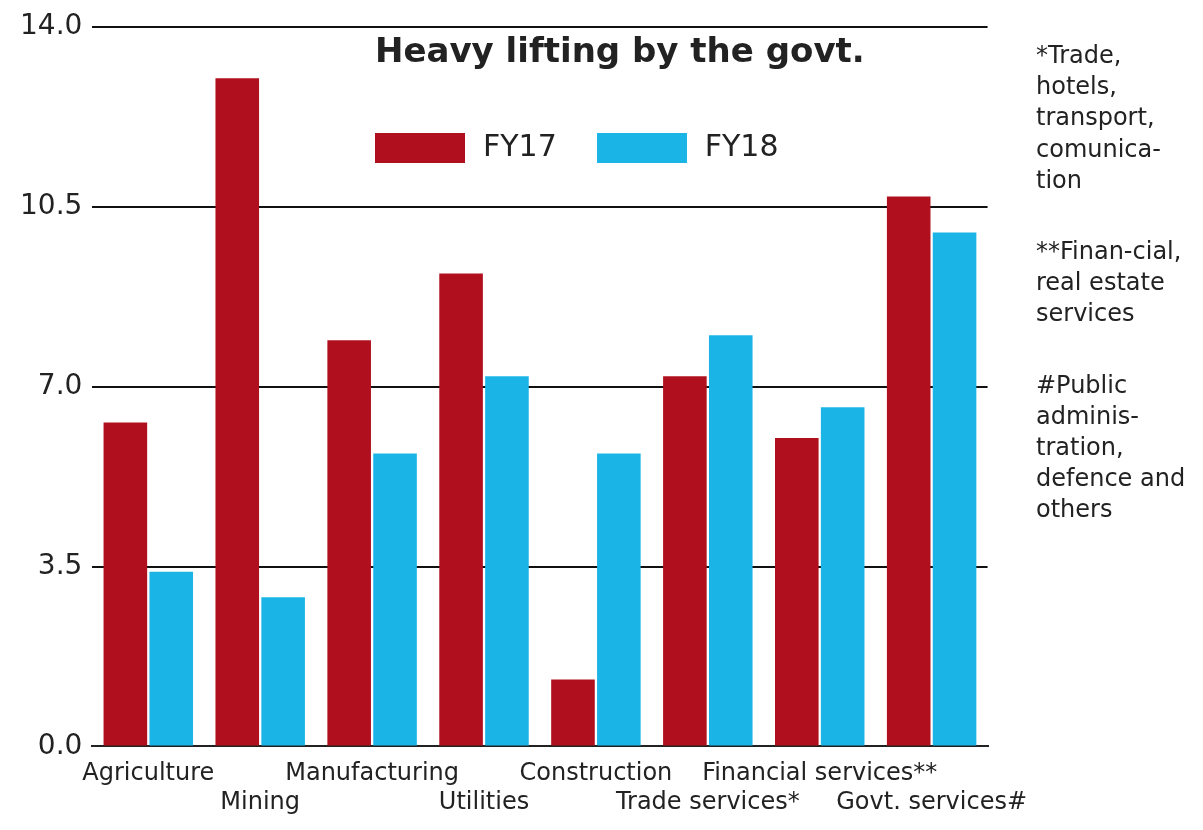 This screenshot has width=1203, height=830. I want to click on x-tick-label: Construction, so click(596, 772).